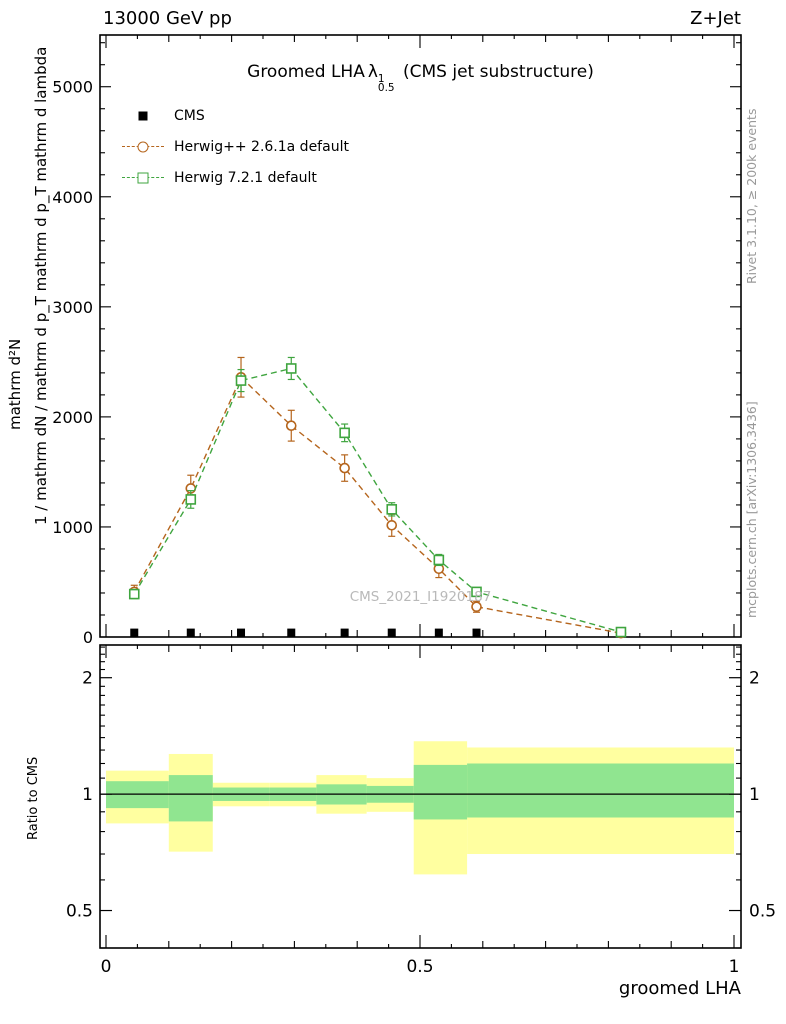 The image size is (786, 1024). I want to click on open-square-legend-icon, so click(143, 178).